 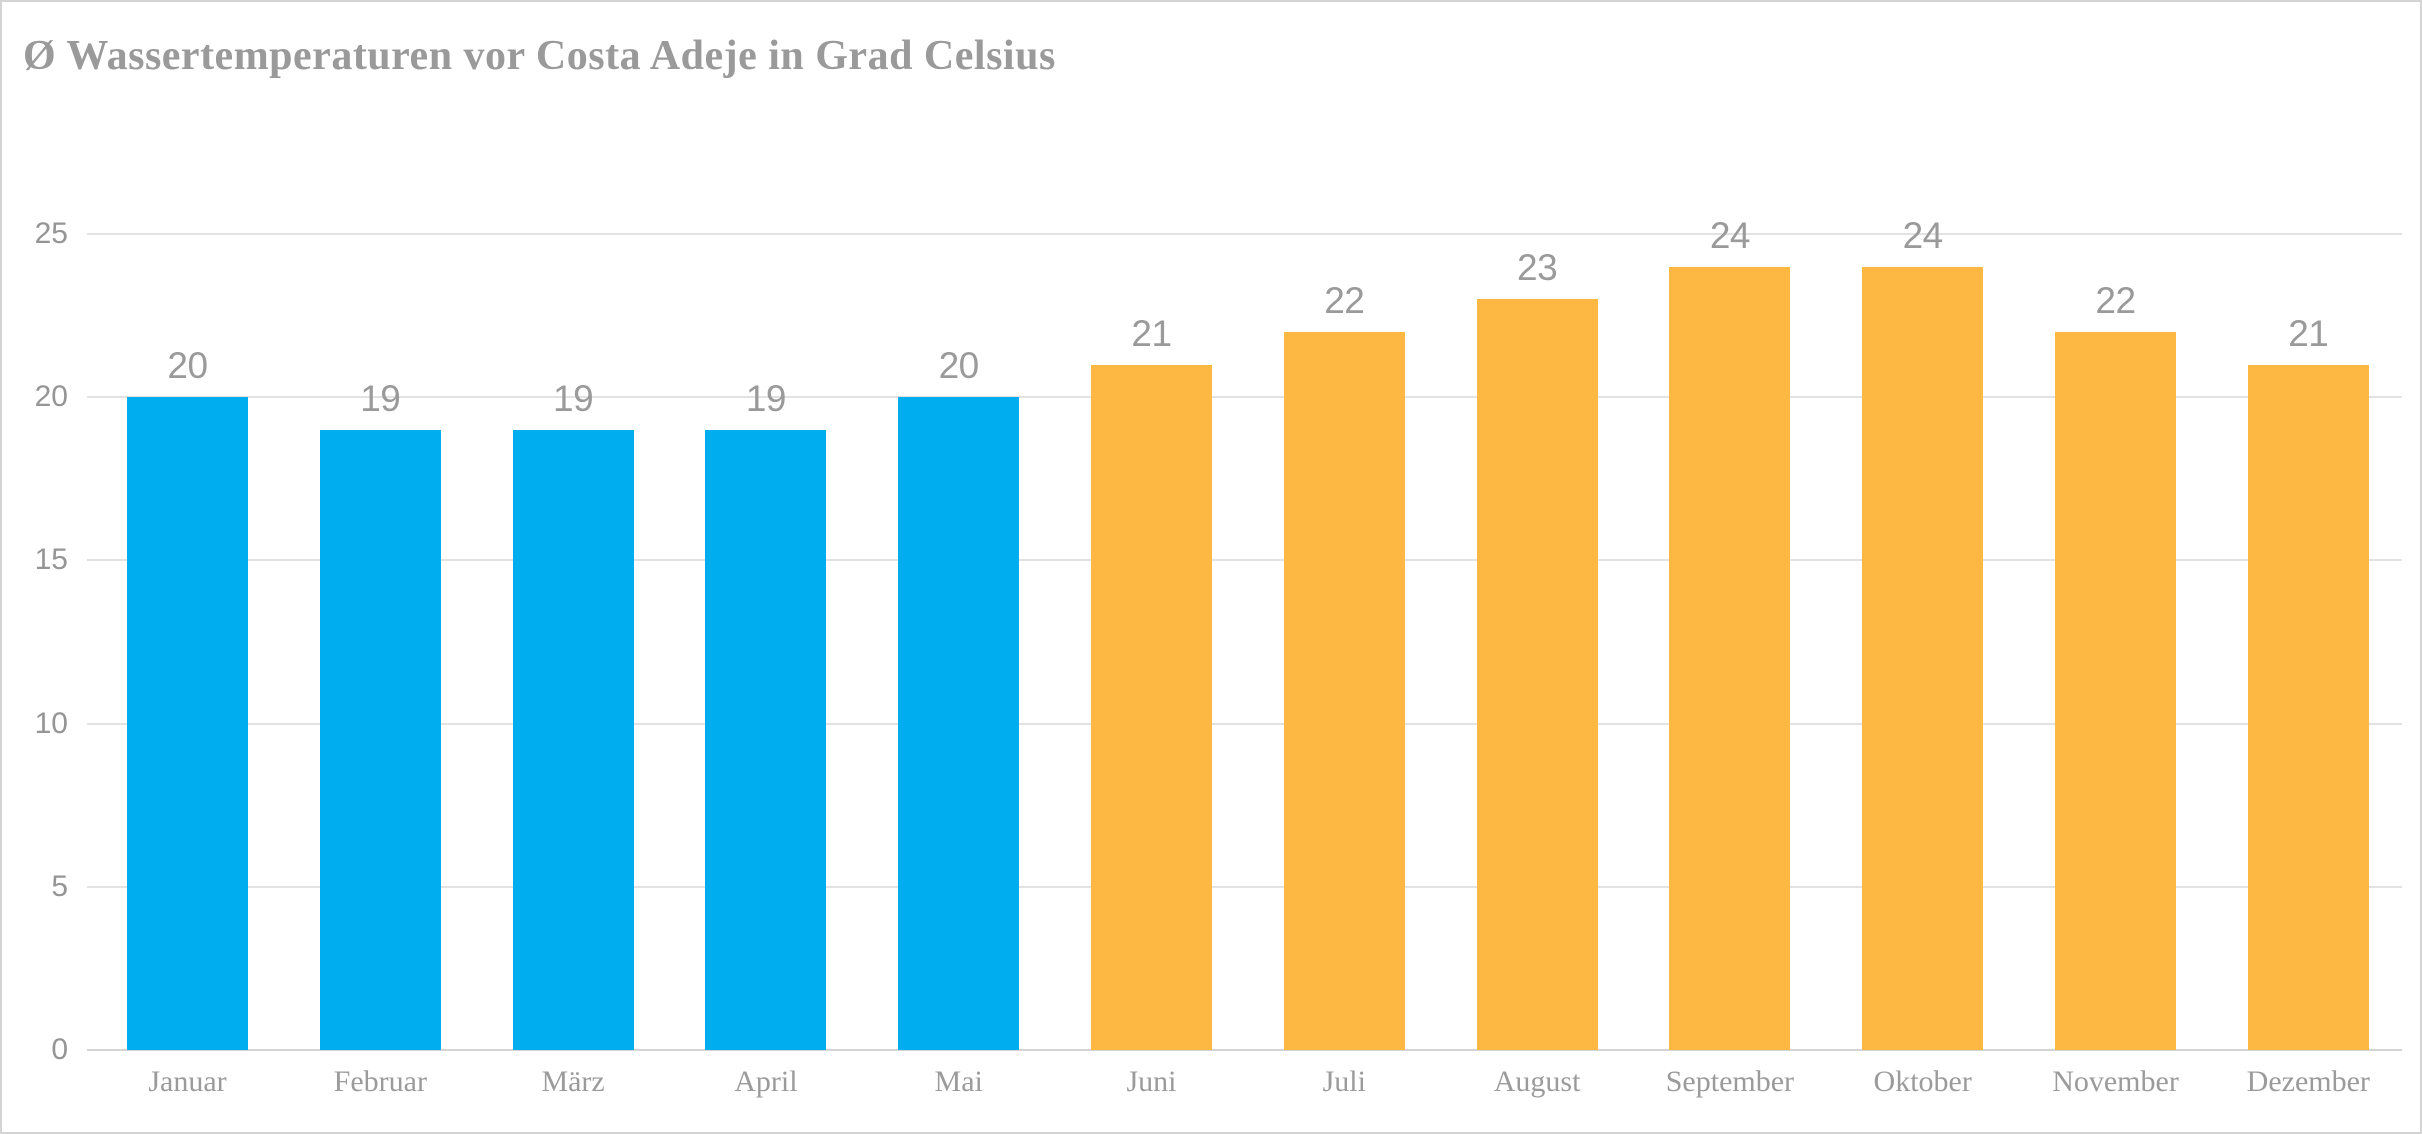 What do you see at coordinates (2115, 690) in the screenshot?
I see `bar-november` at bounding box center [2115, 690].